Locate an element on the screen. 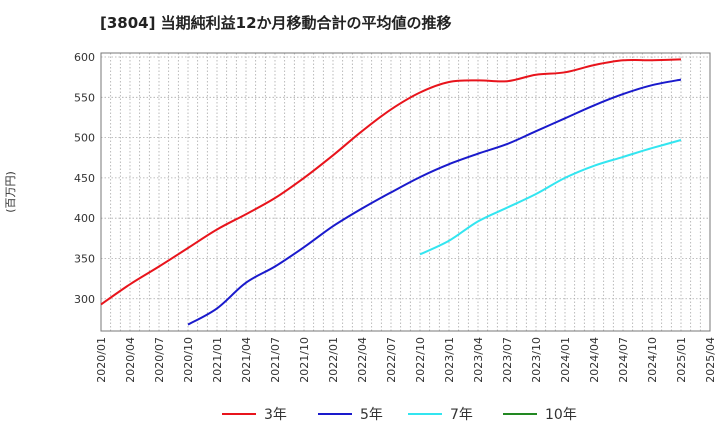  x-tick-label: 2022/10 is located at coordinates (420, 360).